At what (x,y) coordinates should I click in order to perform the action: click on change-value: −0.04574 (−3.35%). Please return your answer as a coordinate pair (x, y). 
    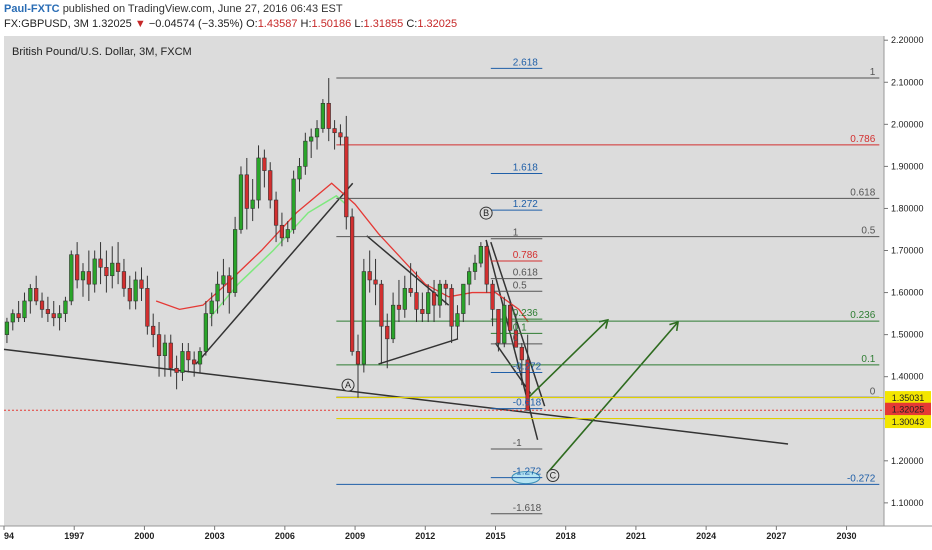
    Looking at the image, I should click on (195, 24).